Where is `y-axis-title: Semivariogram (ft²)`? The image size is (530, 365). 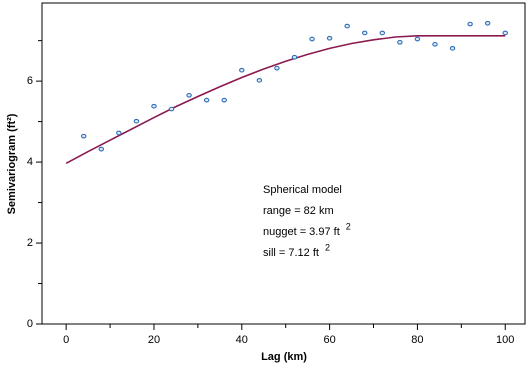
y-axis-title: Semivariogram (ft²) is located at coordinates (12, 163).